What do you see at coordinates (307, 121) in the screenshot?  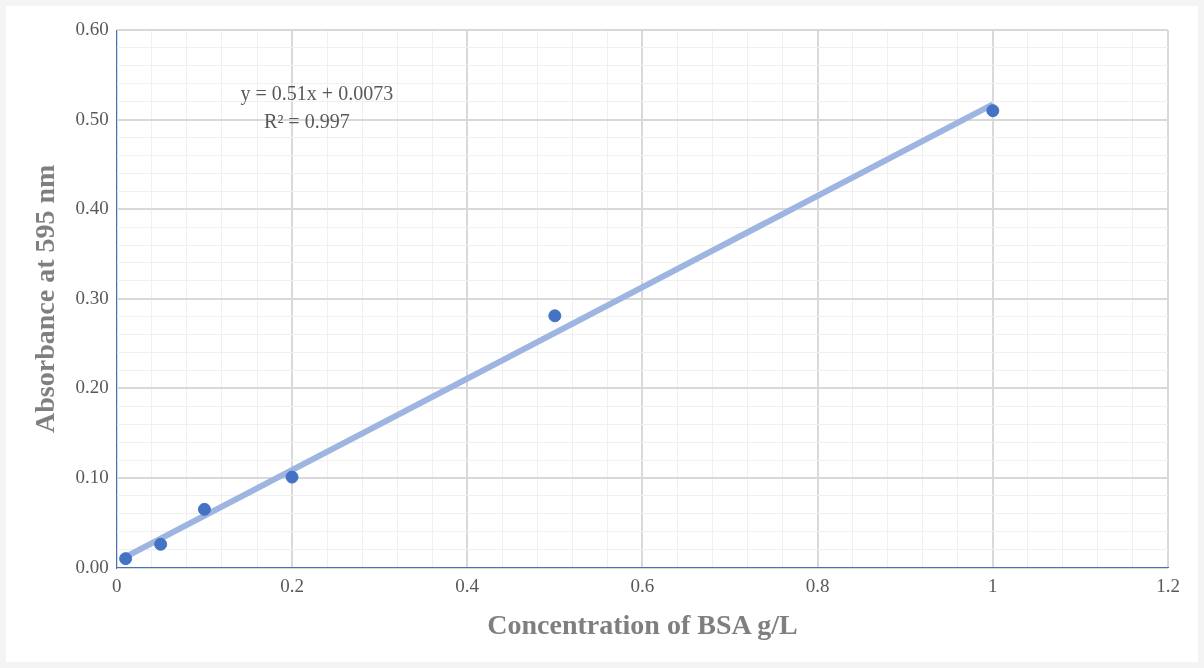 I see `annotation: R² = 0.997` at bounding box center [307, 121].